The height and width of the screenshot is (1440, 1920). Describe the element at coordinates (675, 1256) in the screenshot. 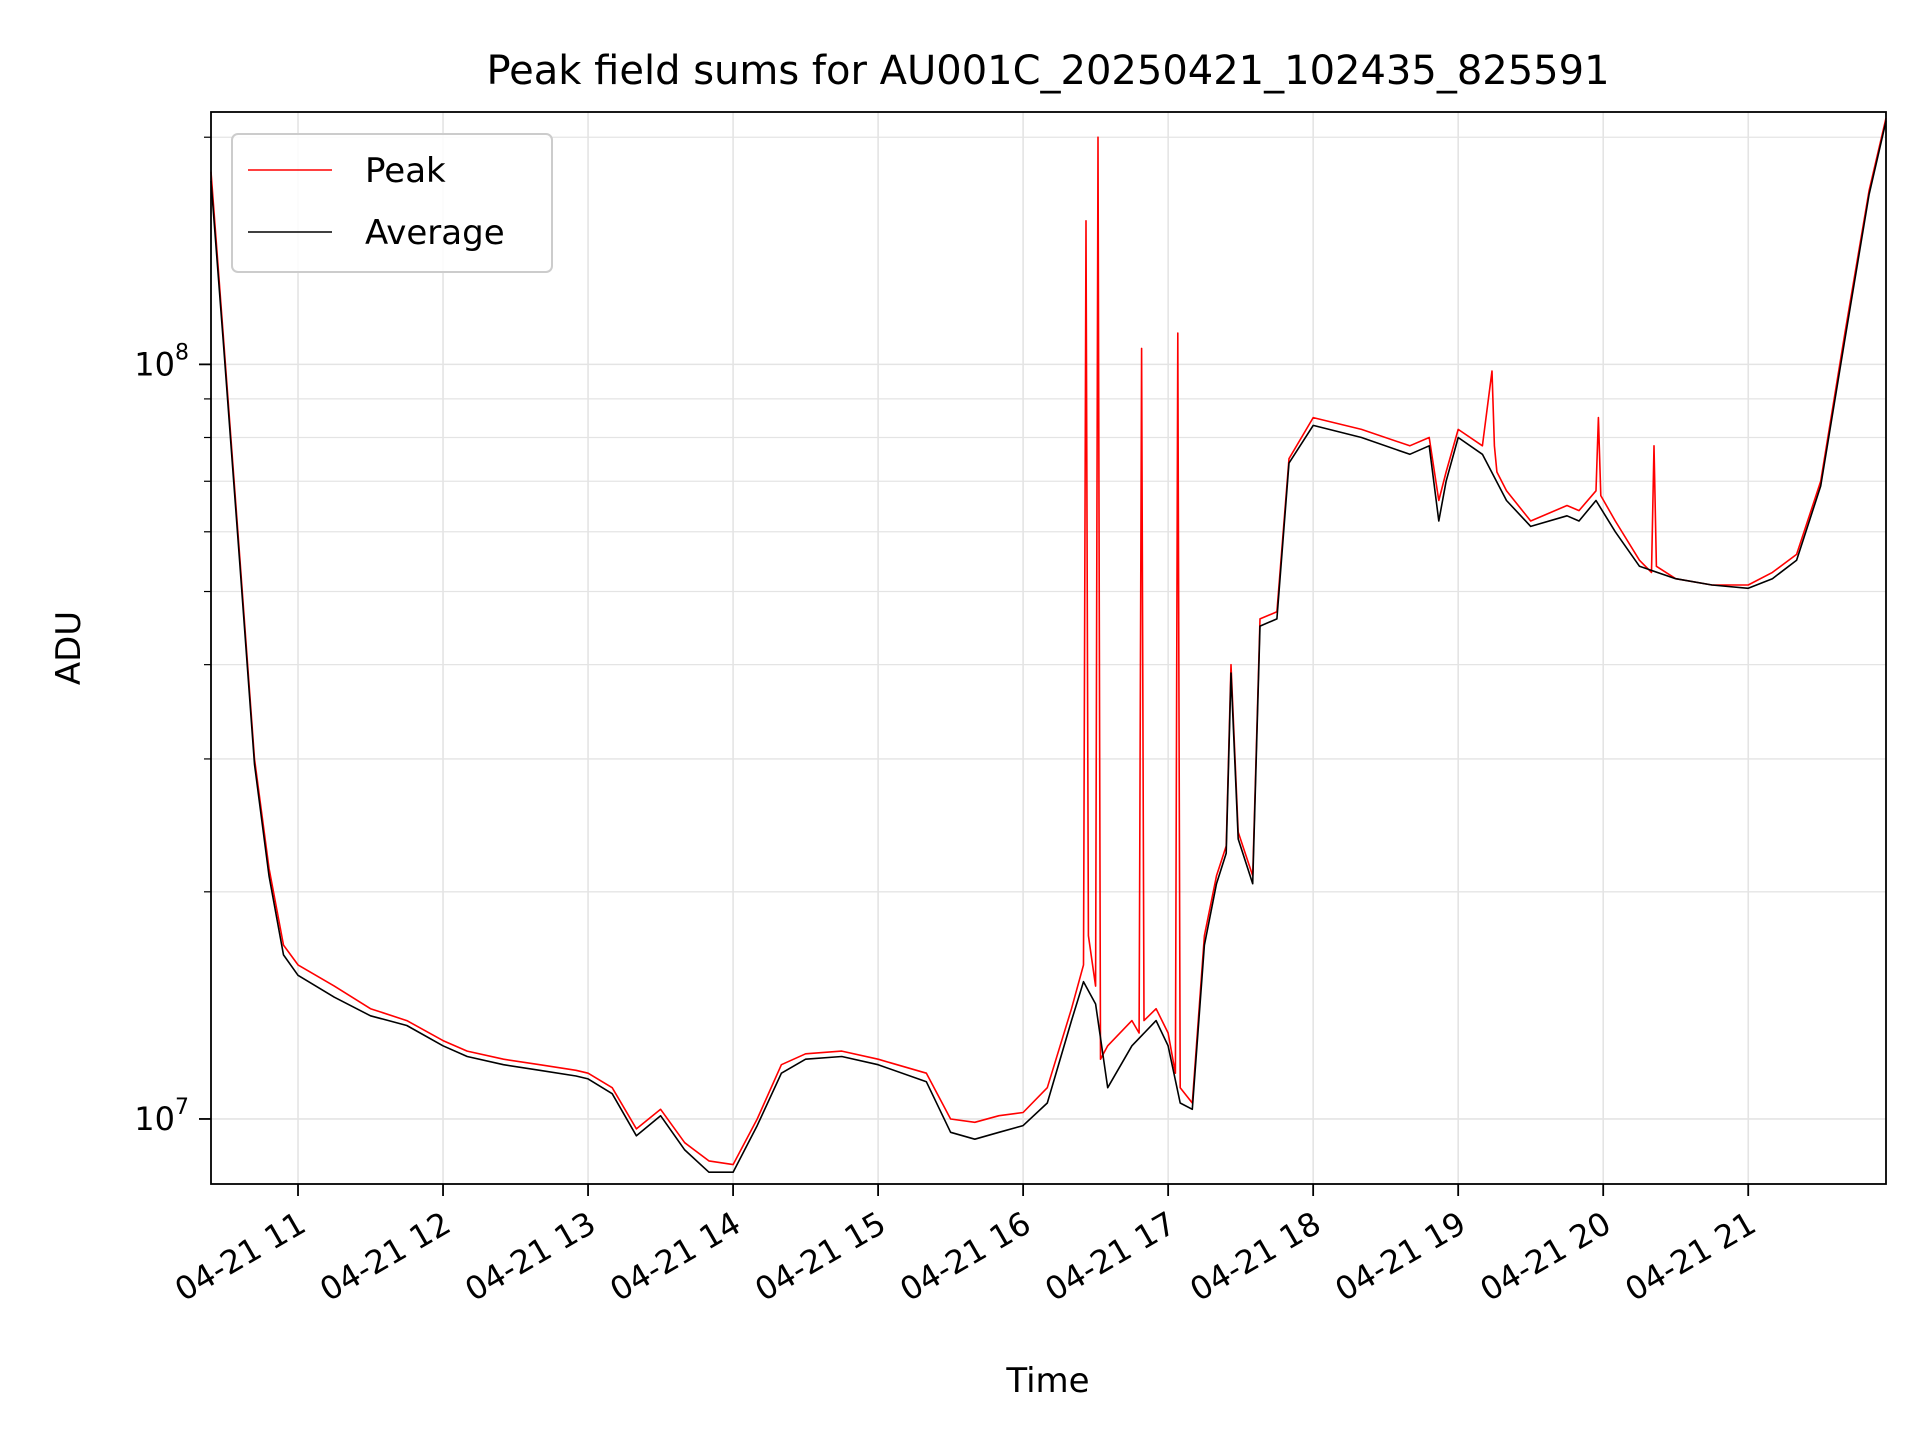

I see `x-tick-label: 04-21 14` at that location.